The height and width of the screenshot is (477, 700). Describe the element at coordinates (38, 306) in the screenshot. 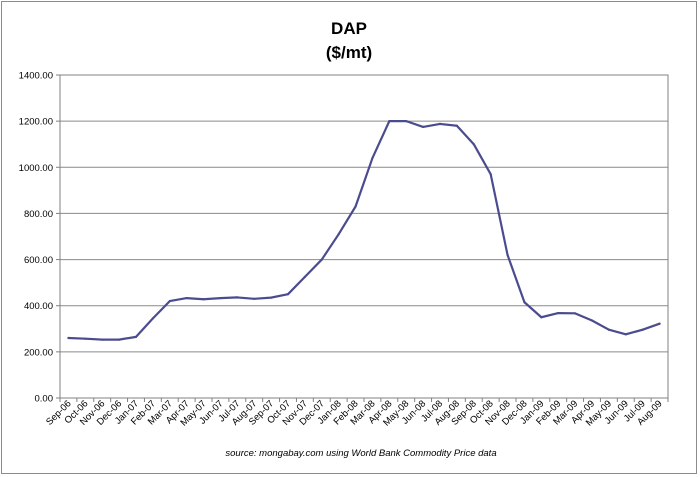

I see `y-tick-label: 400.00` at that location.